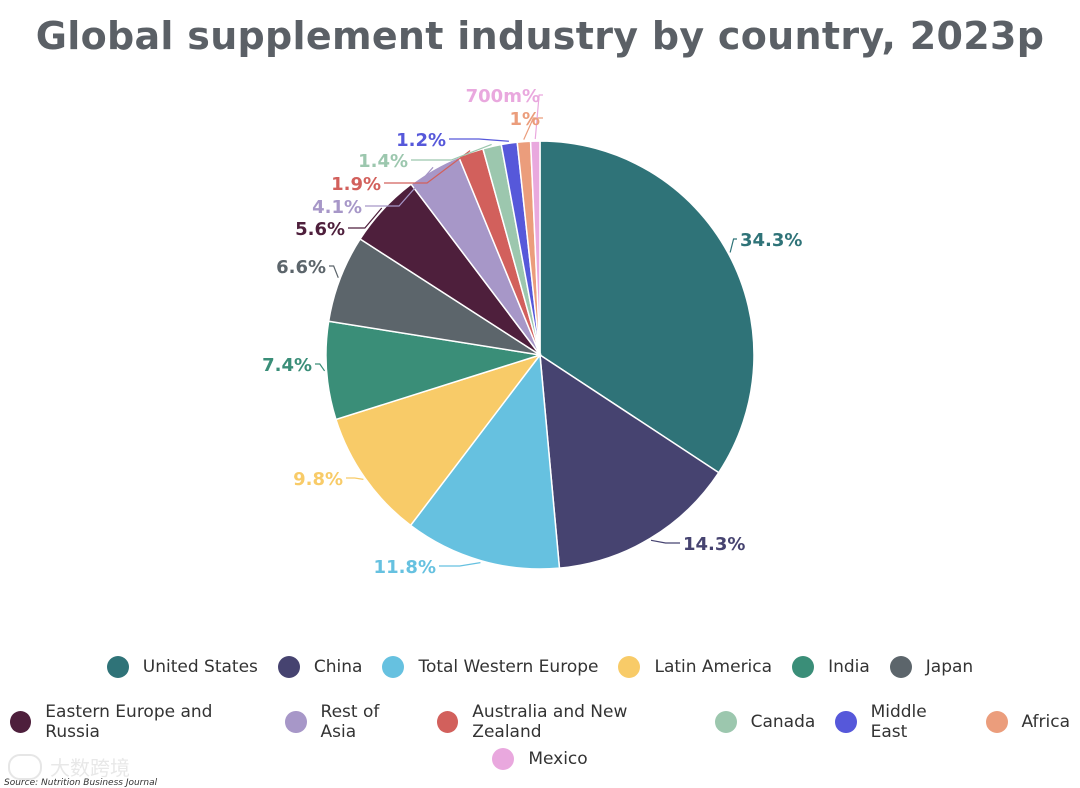  I want to click on legend-item: Australia and New Zealand, so click(566, 722).